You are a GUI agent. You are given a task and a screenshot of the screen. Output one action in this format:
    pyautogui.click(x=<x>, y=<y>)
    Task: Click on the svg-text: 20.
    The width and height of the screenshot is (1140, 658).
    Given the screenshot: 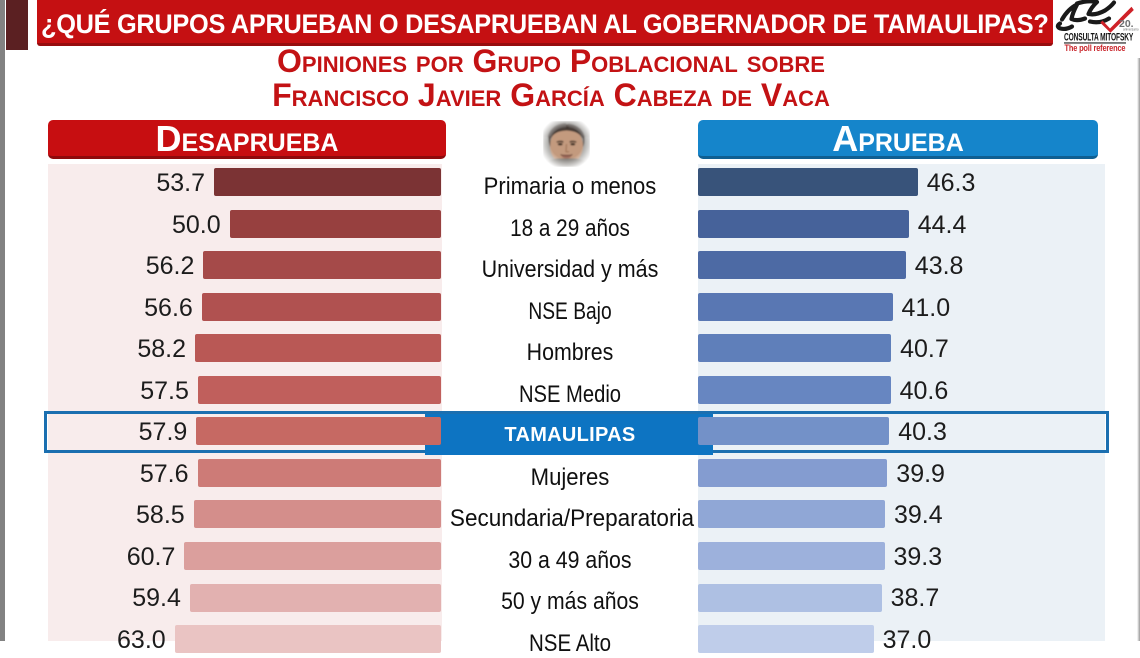 What is the action you would take?
    pyautogui.click(x=1126, y=24)
    